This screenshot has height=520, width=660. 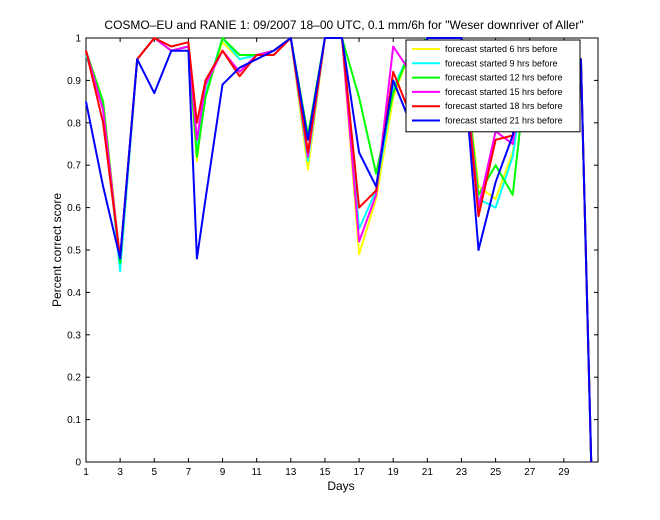 I want to click on x-tick-label: 5, so click(x=154, y=472).